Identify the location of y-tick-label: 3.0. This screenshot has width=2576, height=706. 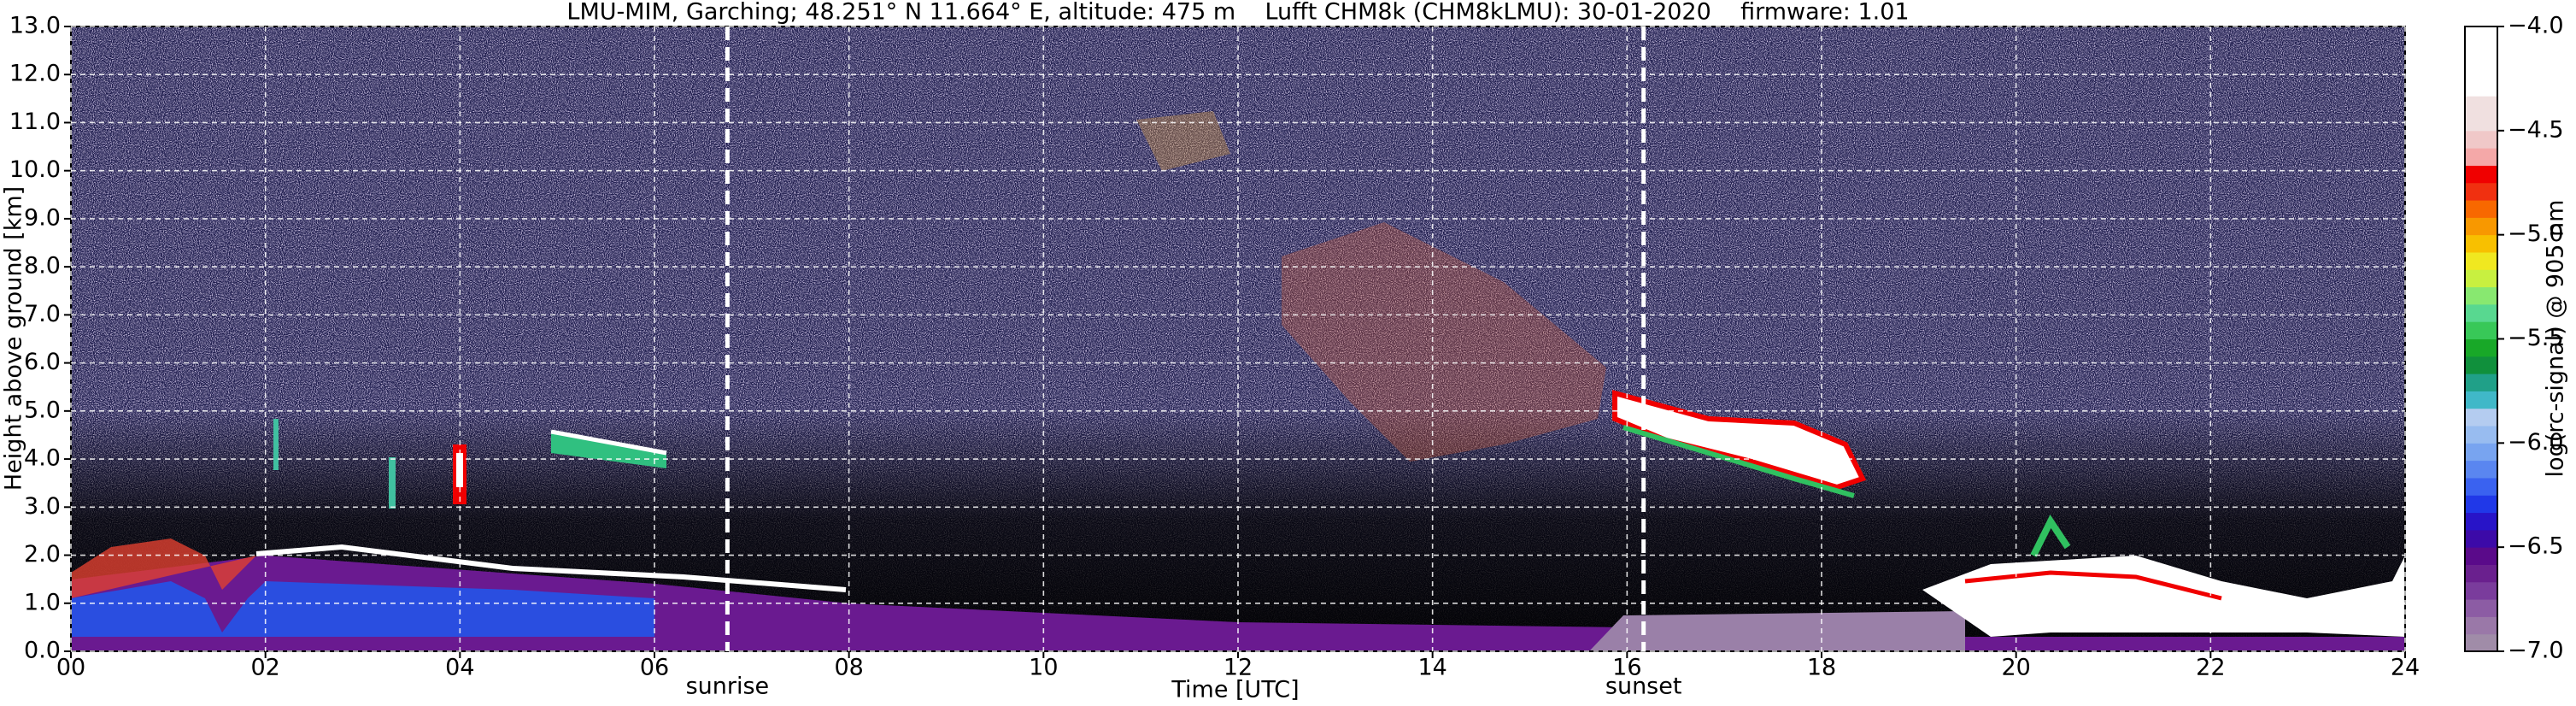
(42, 506).